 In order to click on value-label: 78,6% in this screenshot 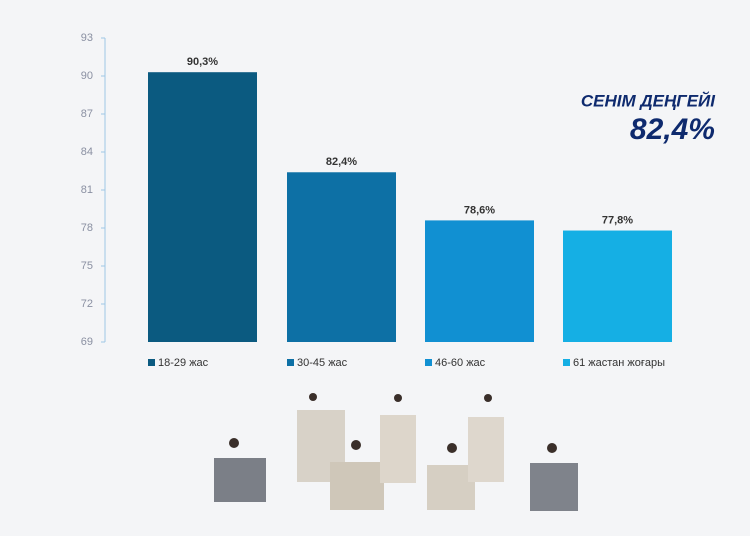, I will do `click(479, 210)`.